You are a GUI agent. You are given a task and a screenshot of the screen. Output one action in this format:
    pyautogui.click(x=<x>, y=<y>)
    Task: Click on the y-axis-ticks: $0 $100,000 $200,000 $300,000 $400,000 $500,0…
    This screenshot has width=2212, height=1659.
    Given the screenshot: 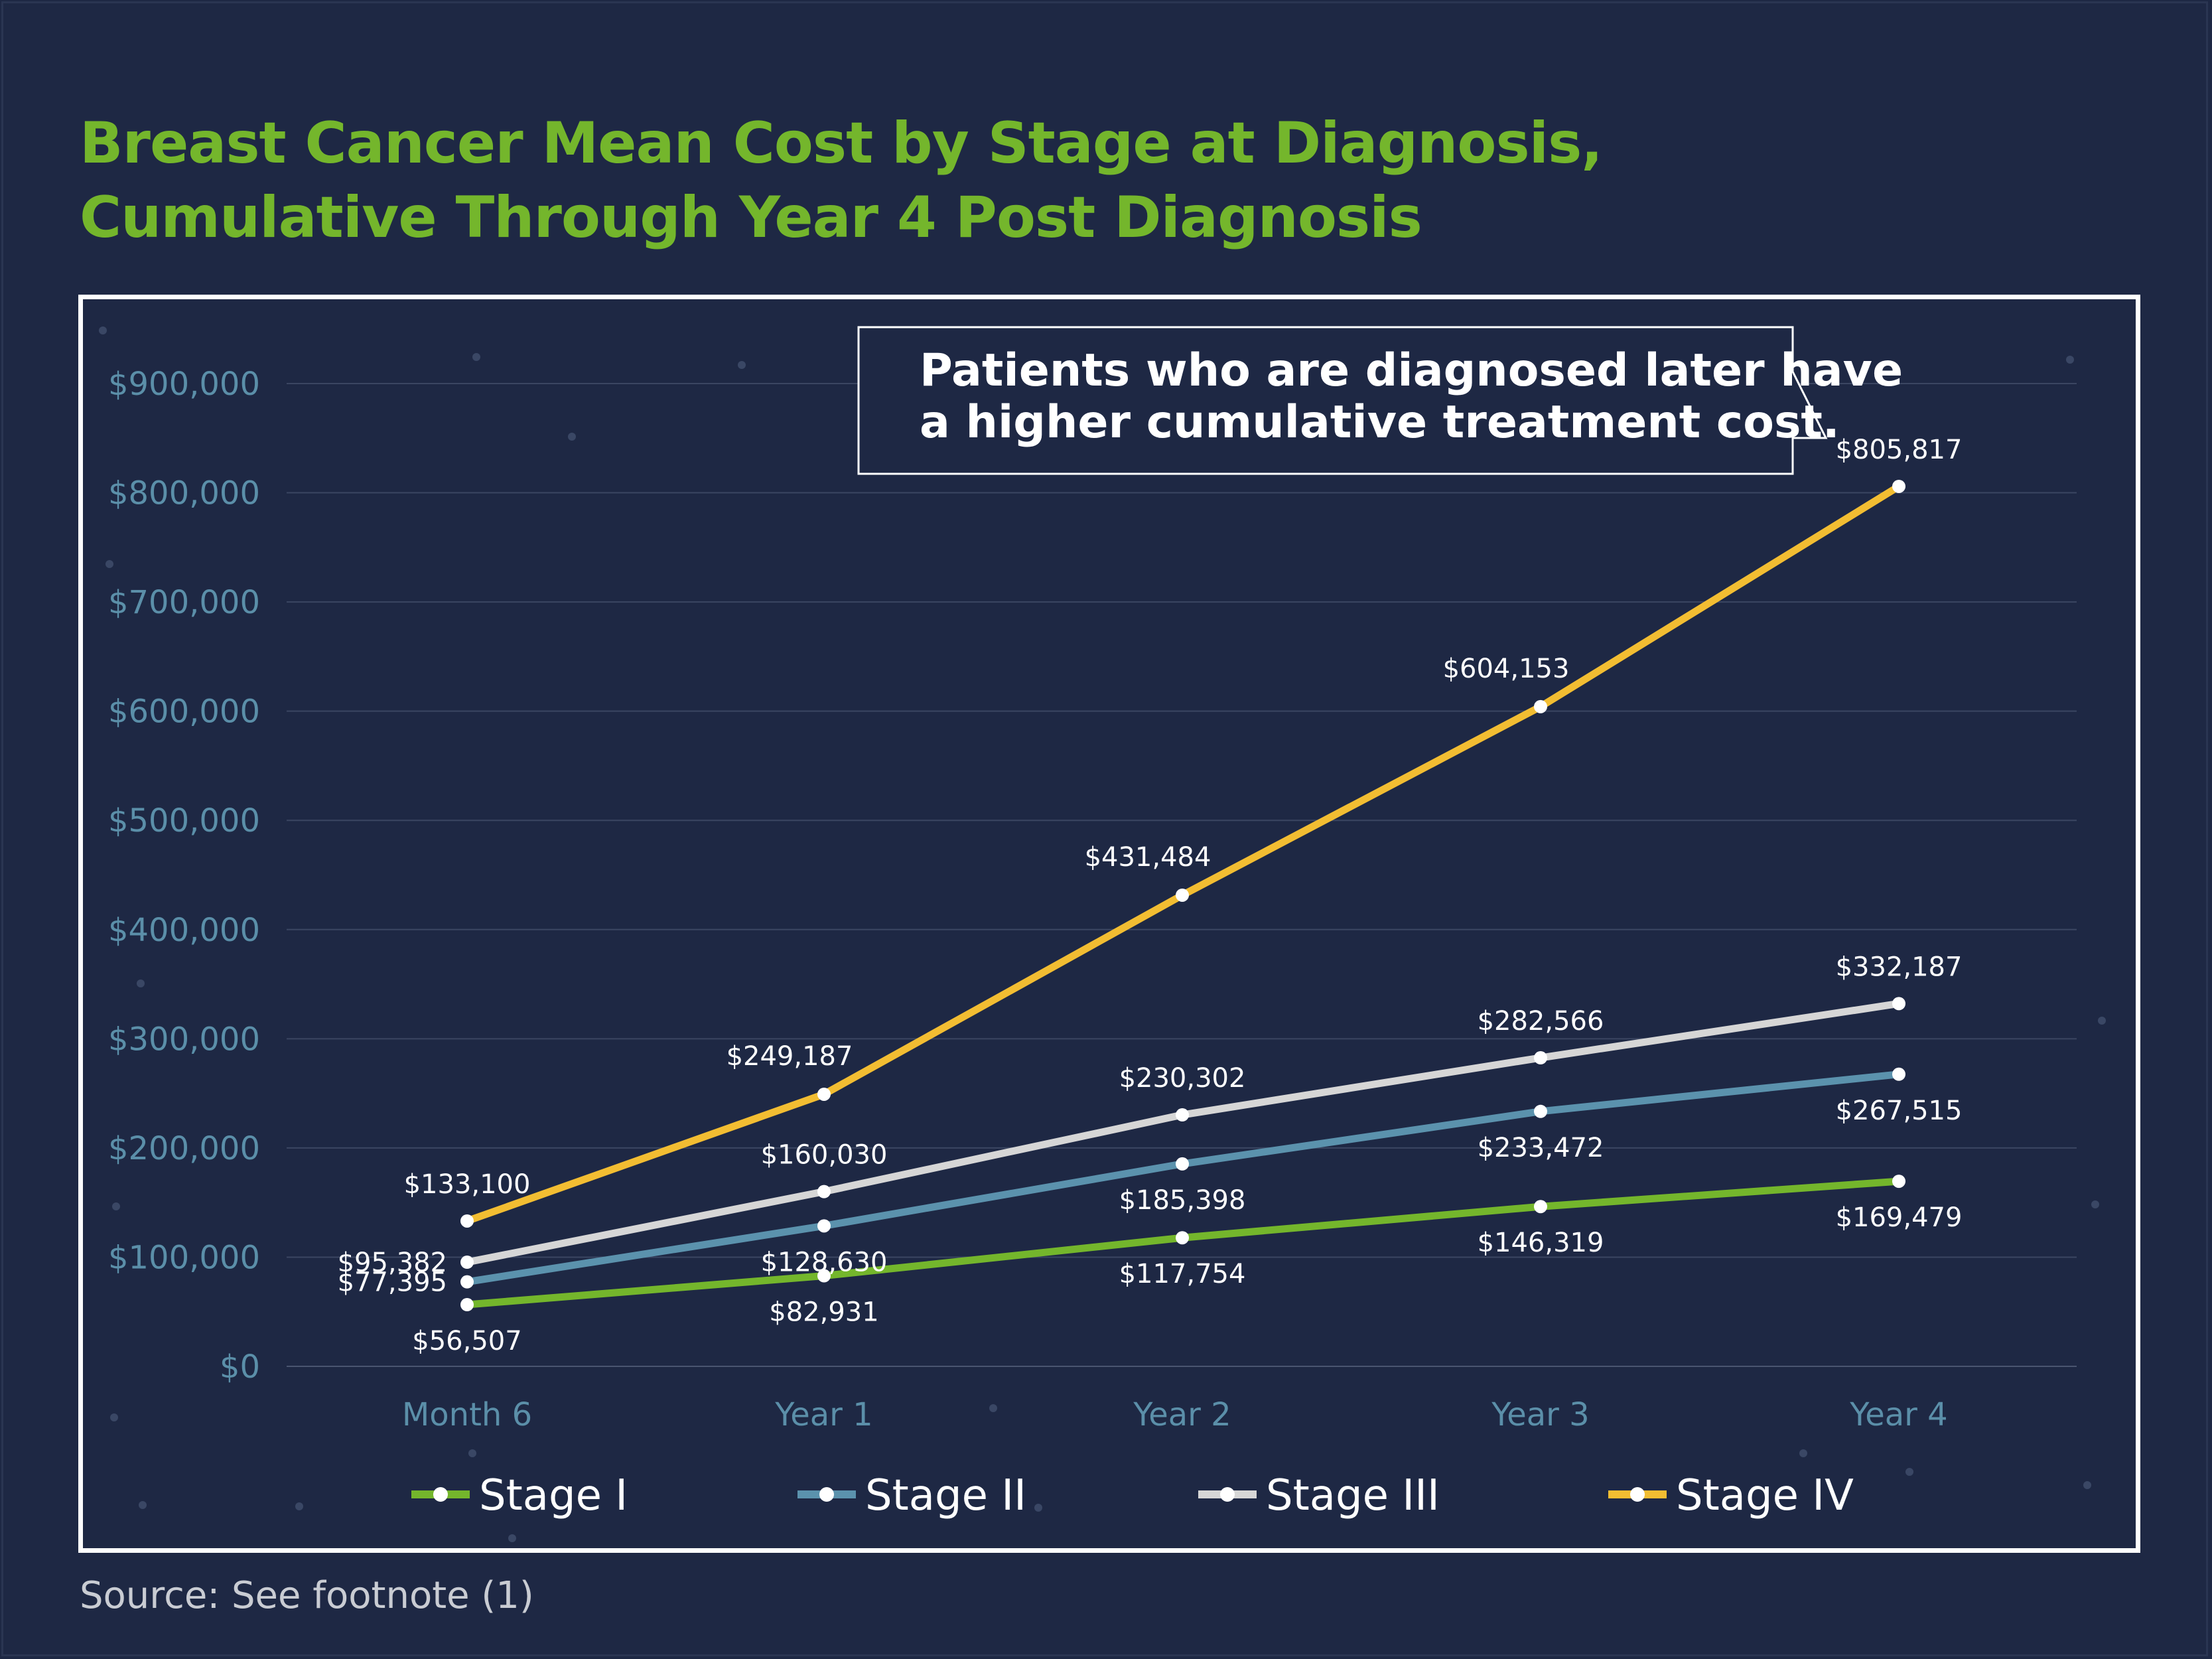 What is the action you would take?
    pyautogui.click(x=184, y=876)
    